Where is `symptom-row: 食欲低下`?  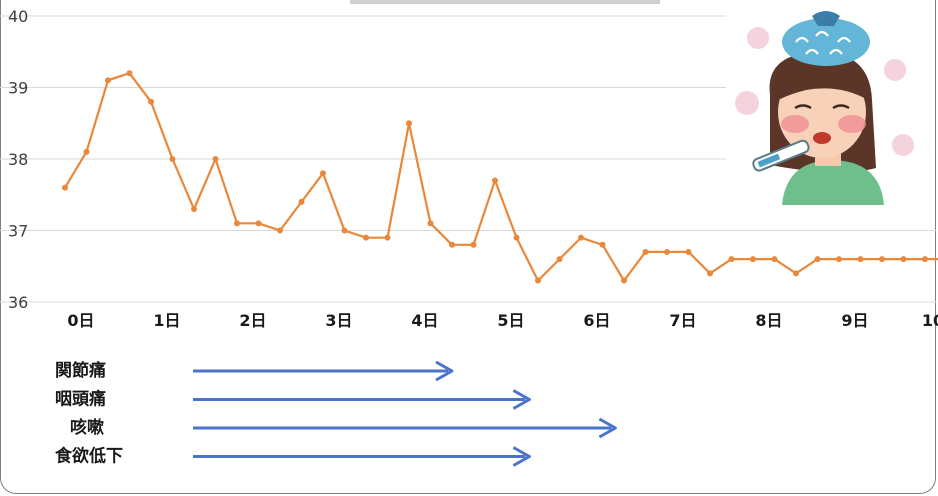 symptom-row: 食欲低下 is located at coordinates (293, 456).